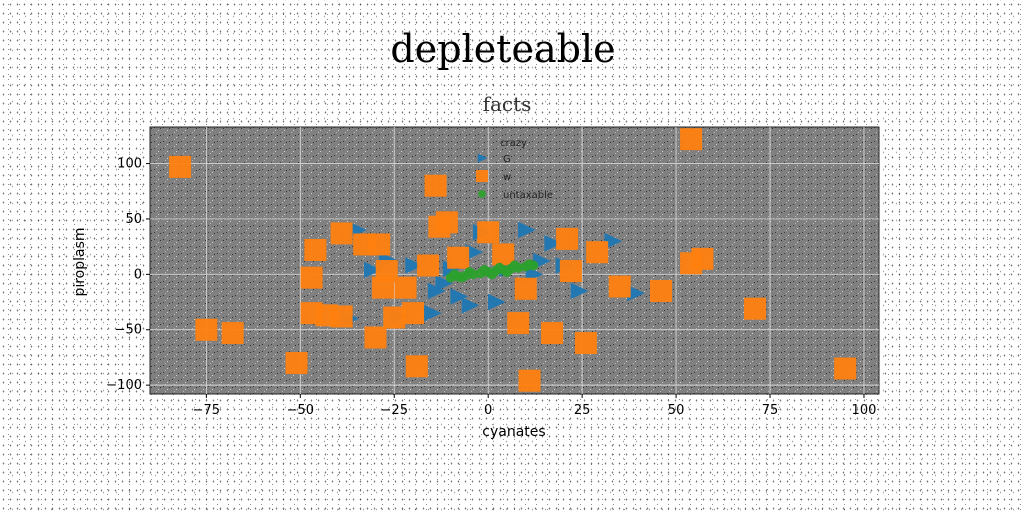  Describe the element at coordinates (507, 104) in the screenshot. I see `chart-subtitle: facts` at that location.